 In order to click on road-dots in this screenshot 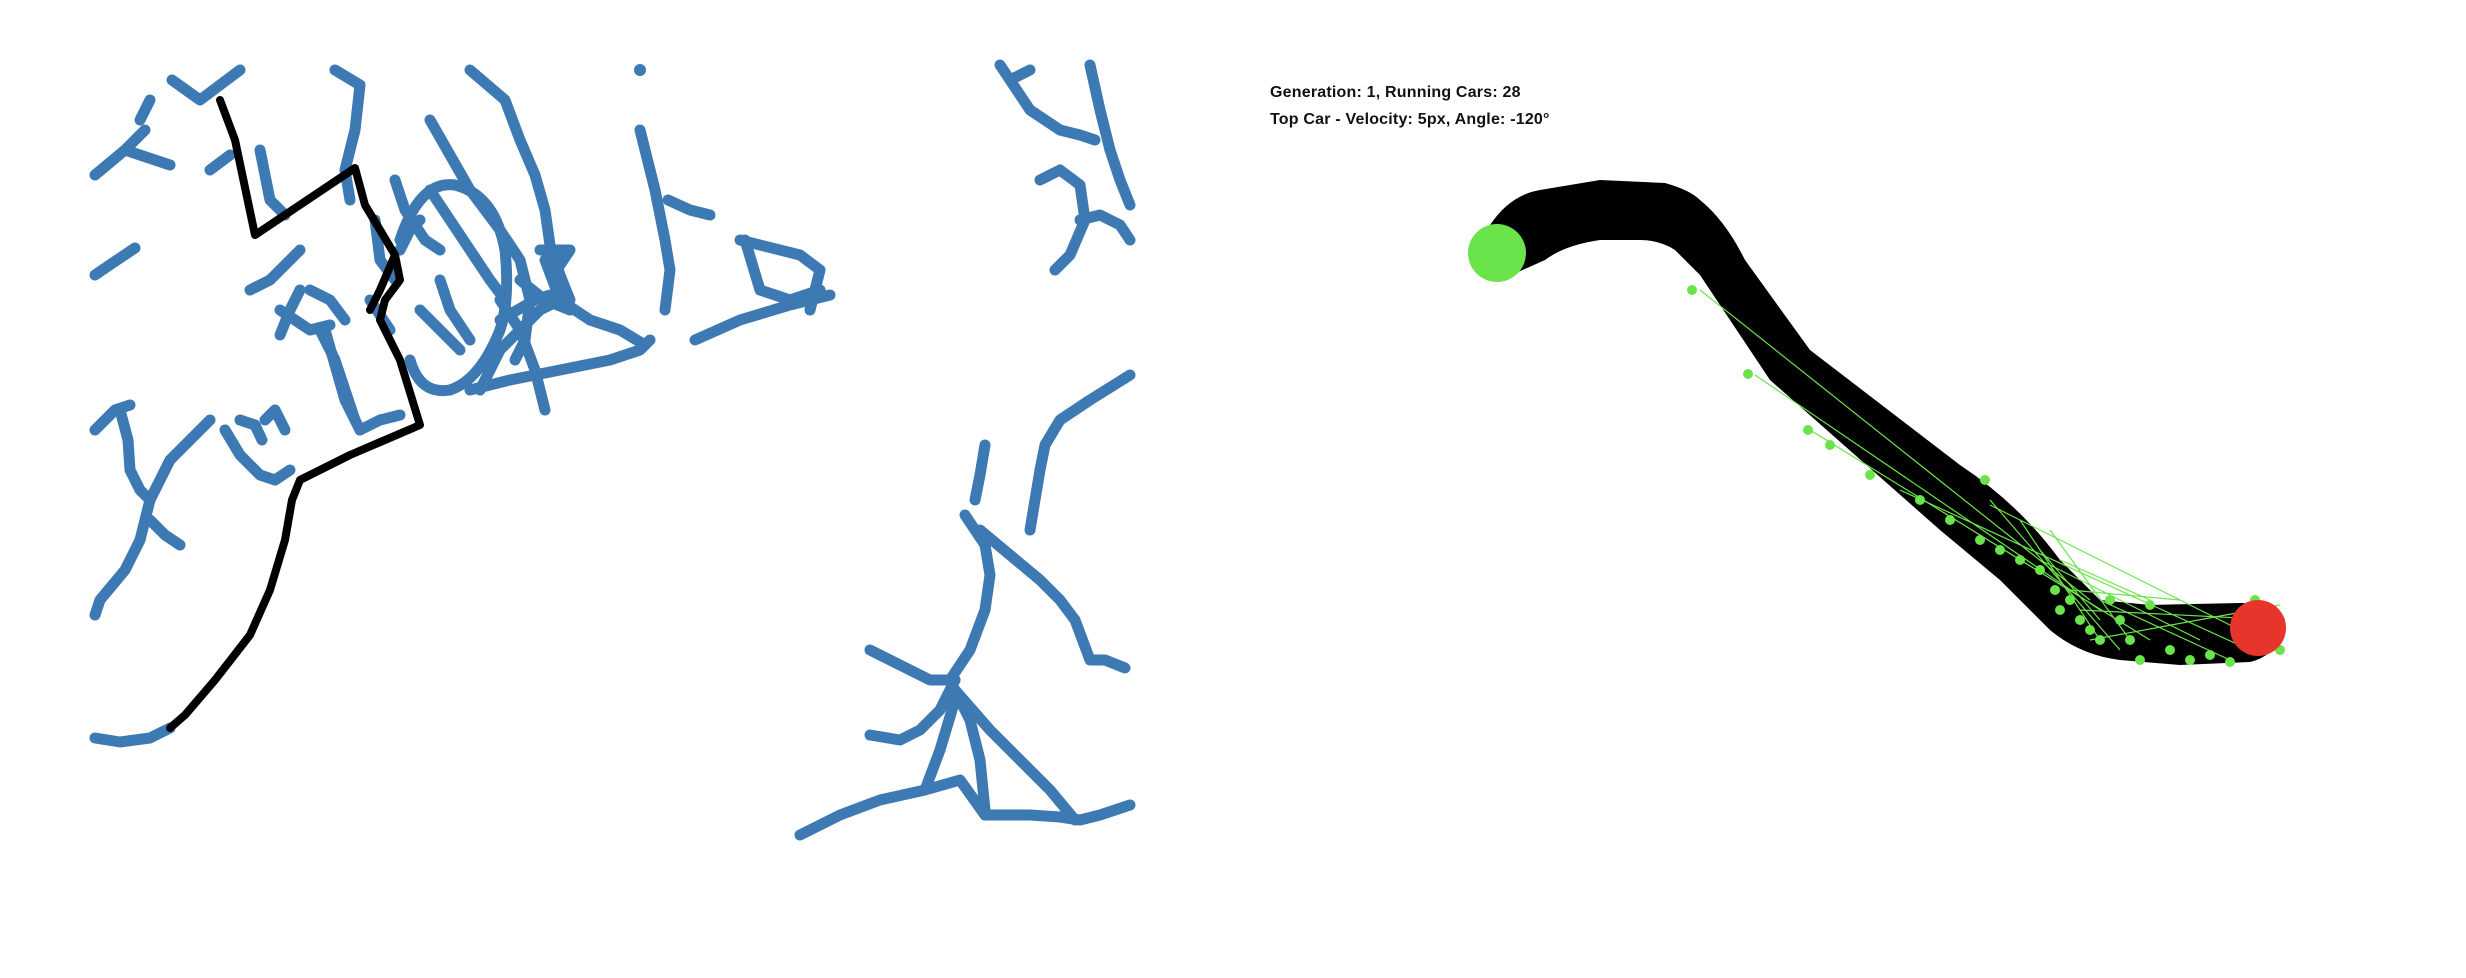, I will do `click(405, 117)`.